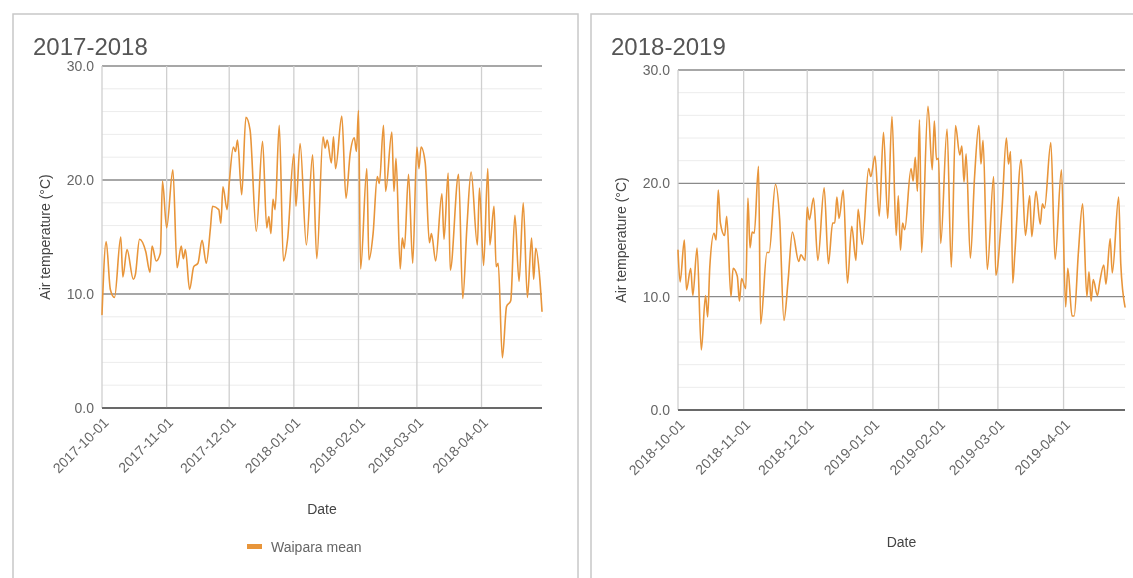 The height and width of the screenshot is (578, 1133). What do you see at coordinates (316, 546) in the screenshot?
I see `legend-label: Waipara mean` at bounding box center [316, 546].